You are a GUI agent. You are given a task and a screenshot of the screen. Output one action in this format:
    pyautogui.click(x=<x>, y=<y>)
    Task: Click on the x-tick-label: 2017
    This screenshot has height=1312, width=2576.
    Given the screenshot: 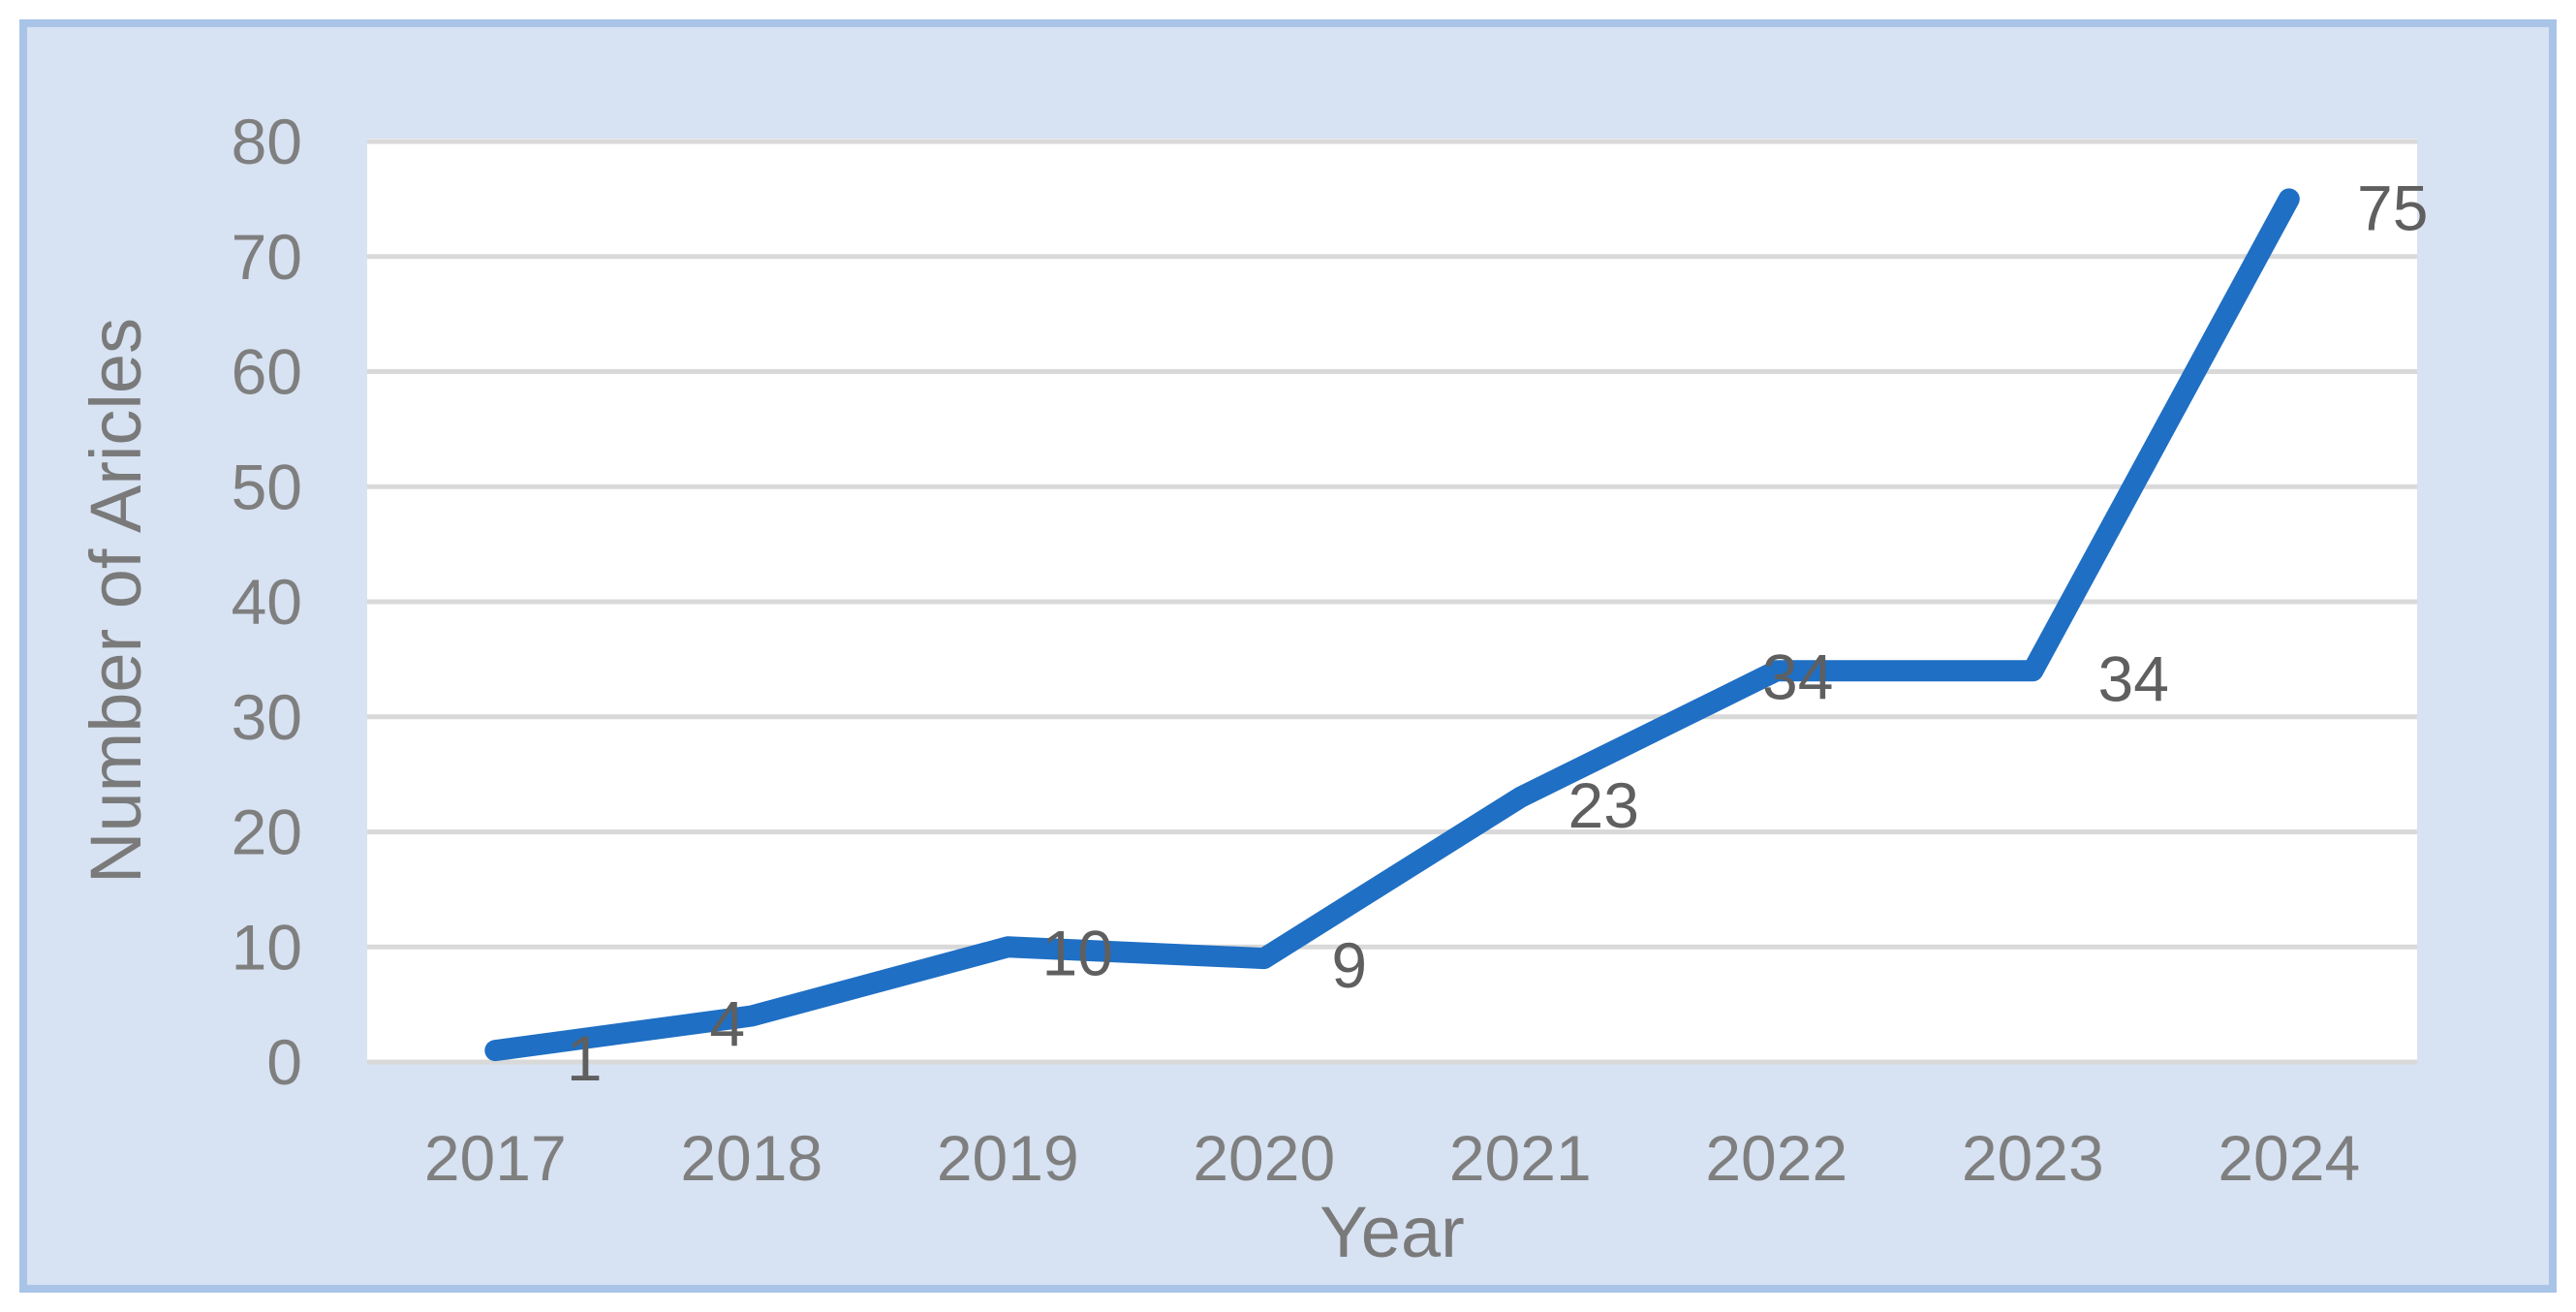 What is the action you would take?
    pyautogui.click(x=495, y=1158)
    